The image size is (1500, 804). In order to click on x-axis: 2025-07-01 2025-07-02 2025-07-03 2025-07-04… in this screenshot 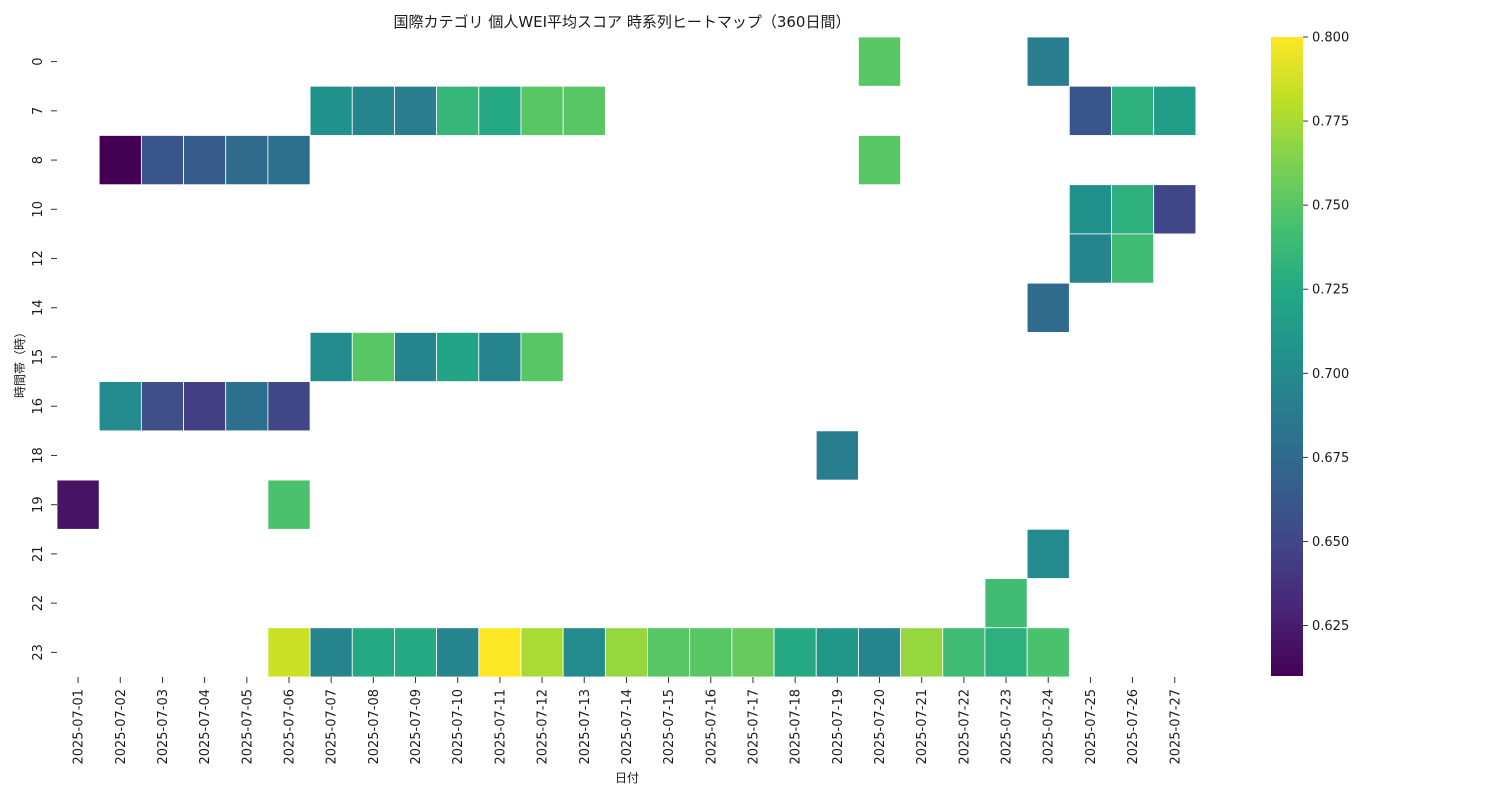, I will do `click(627, 720)`.